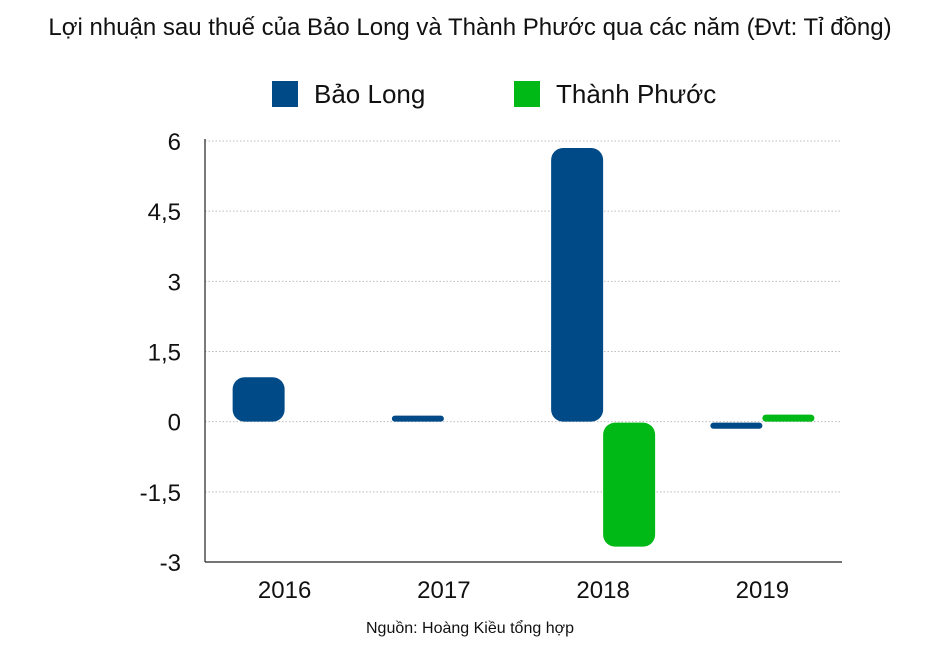 The width and height of the screenshot is (940, 660). Describe the element at coordinates (470, 628) in the screenshot. I see `source-note: Nguồn: Hoàng Kiều tổng hợp` at that location.